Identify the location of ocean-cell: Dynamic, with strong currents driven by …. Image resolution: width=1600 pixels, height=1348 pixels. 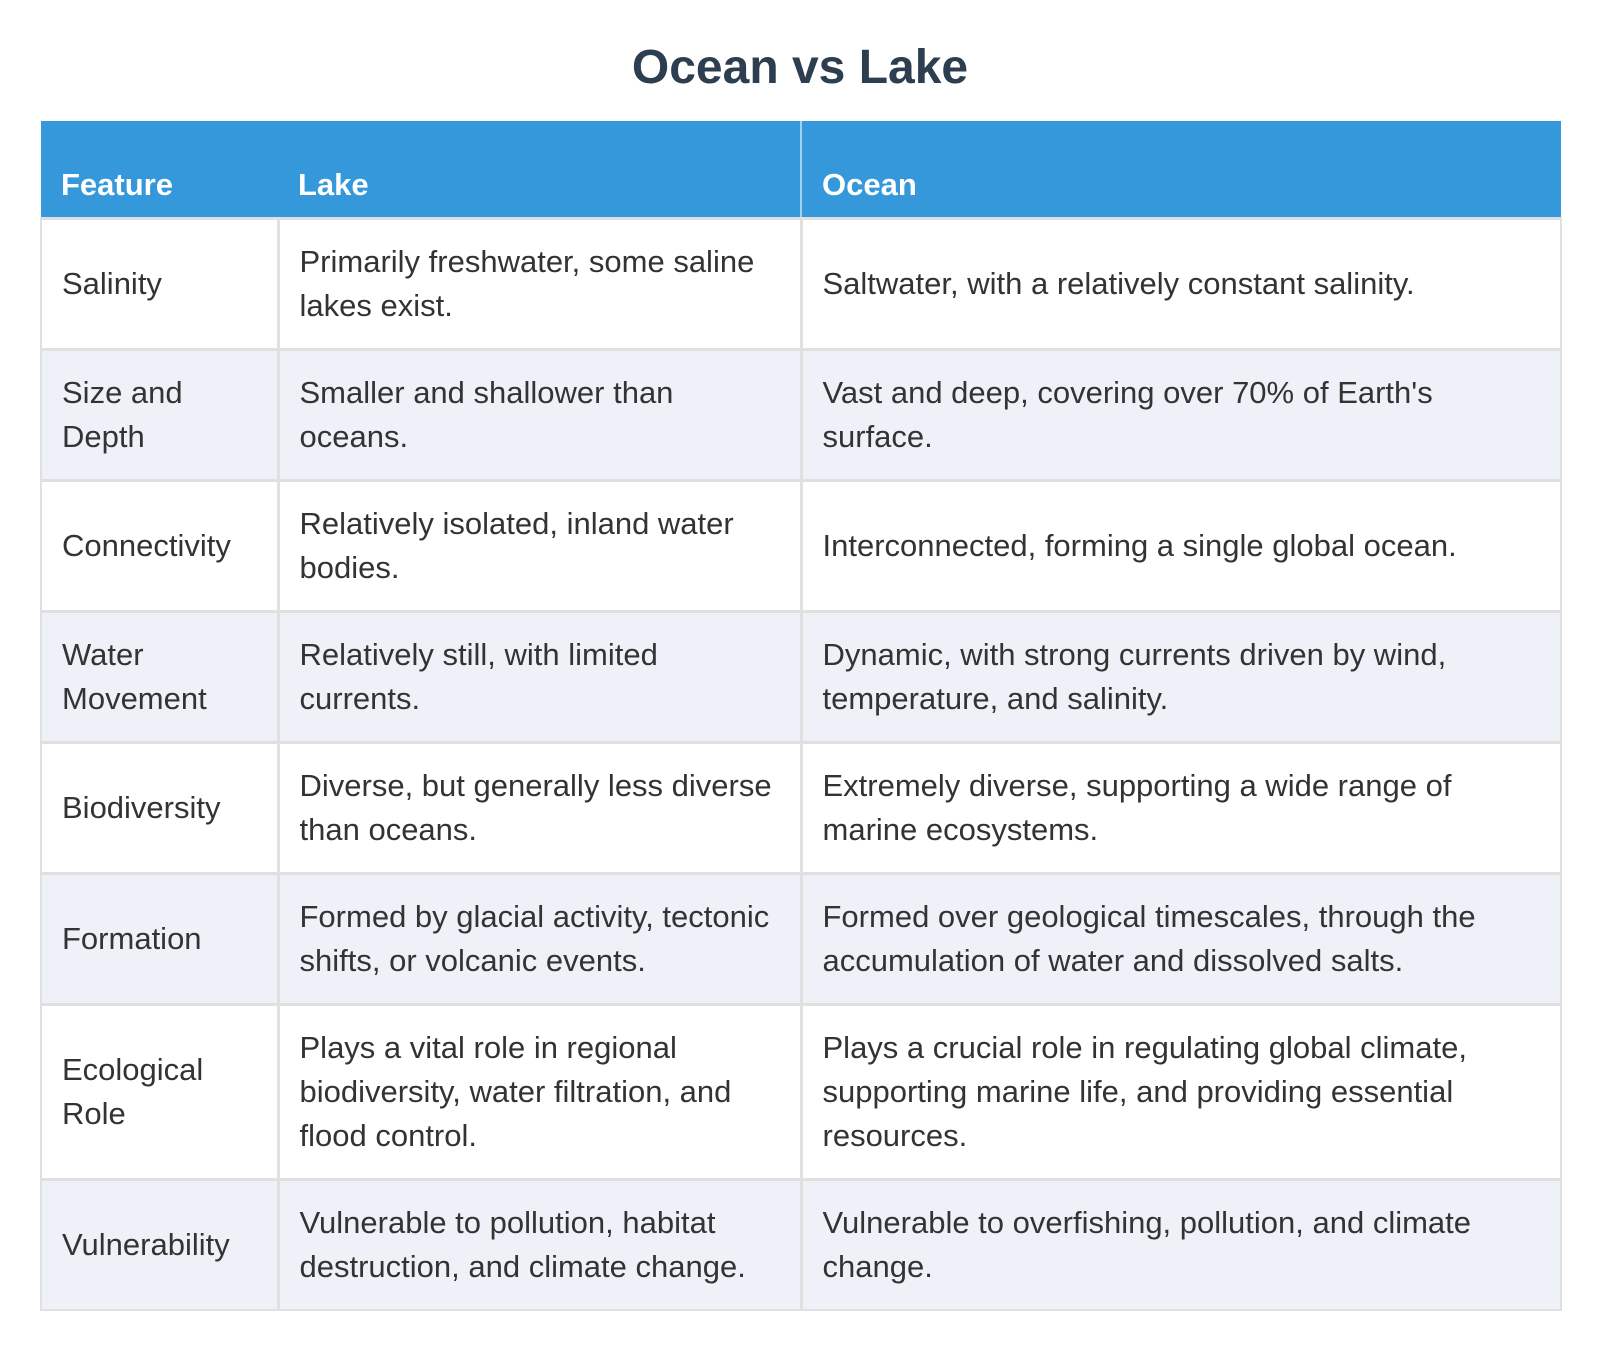
(1180, 676).